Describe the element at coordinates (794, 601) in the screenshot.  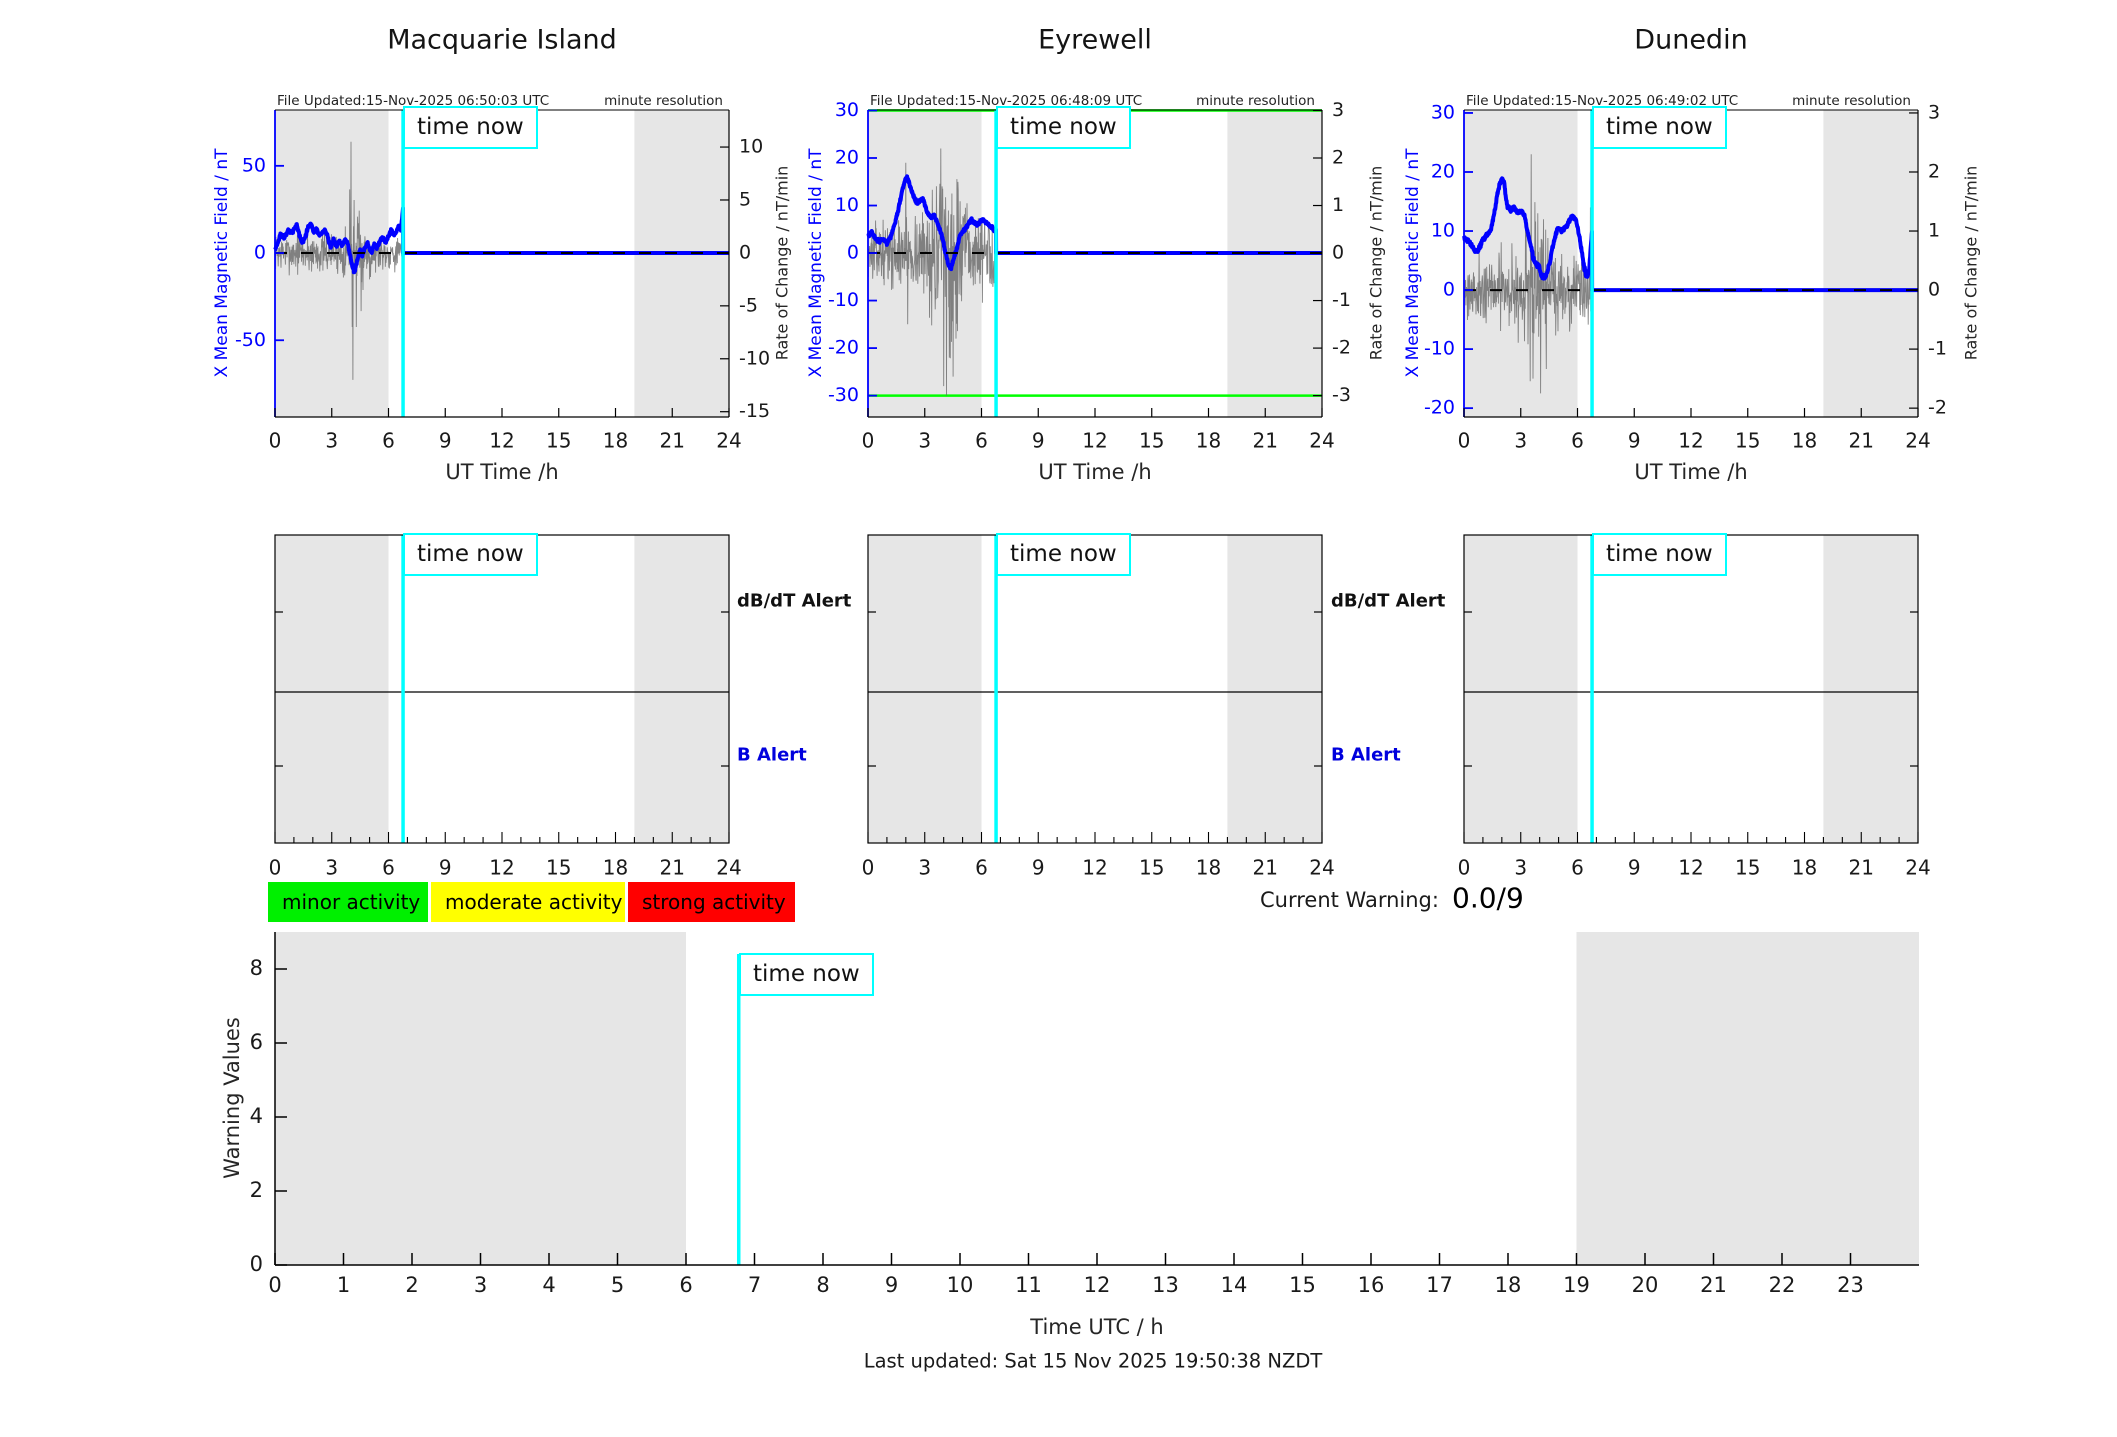
I see `dbdt-alert-label: dB/dT Alert` at that location.